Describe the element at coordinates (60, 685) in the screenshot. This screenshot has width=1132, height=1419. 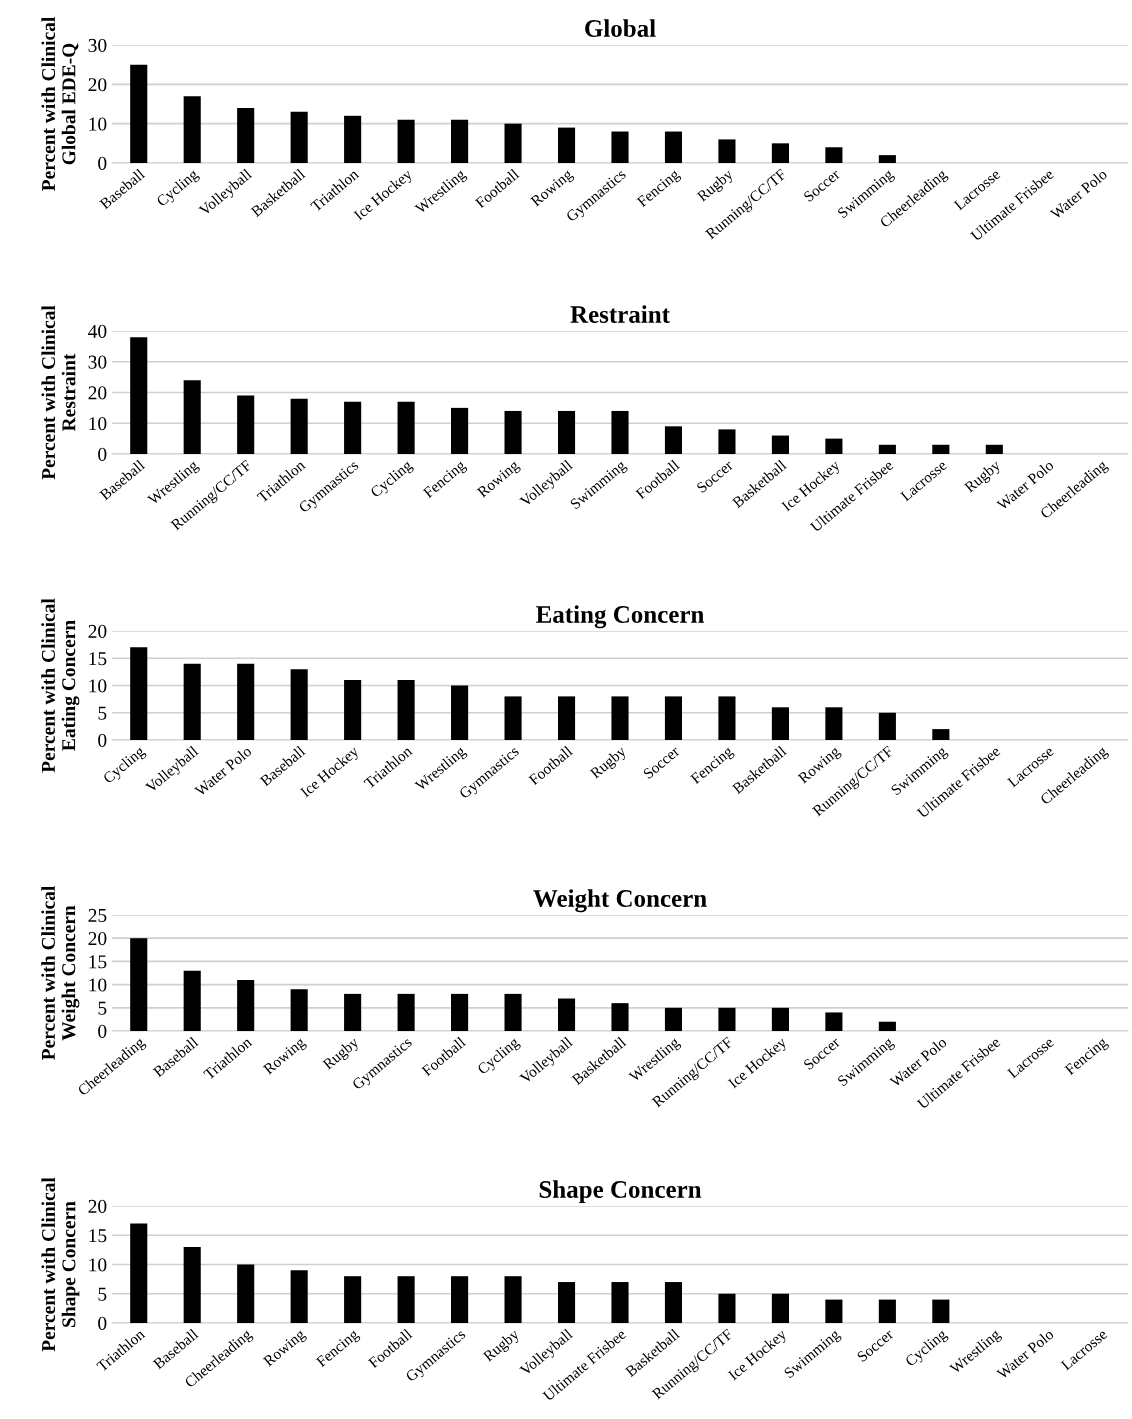
I see `y-axis-title: Percent with Clinical Eating Concern` at that location.